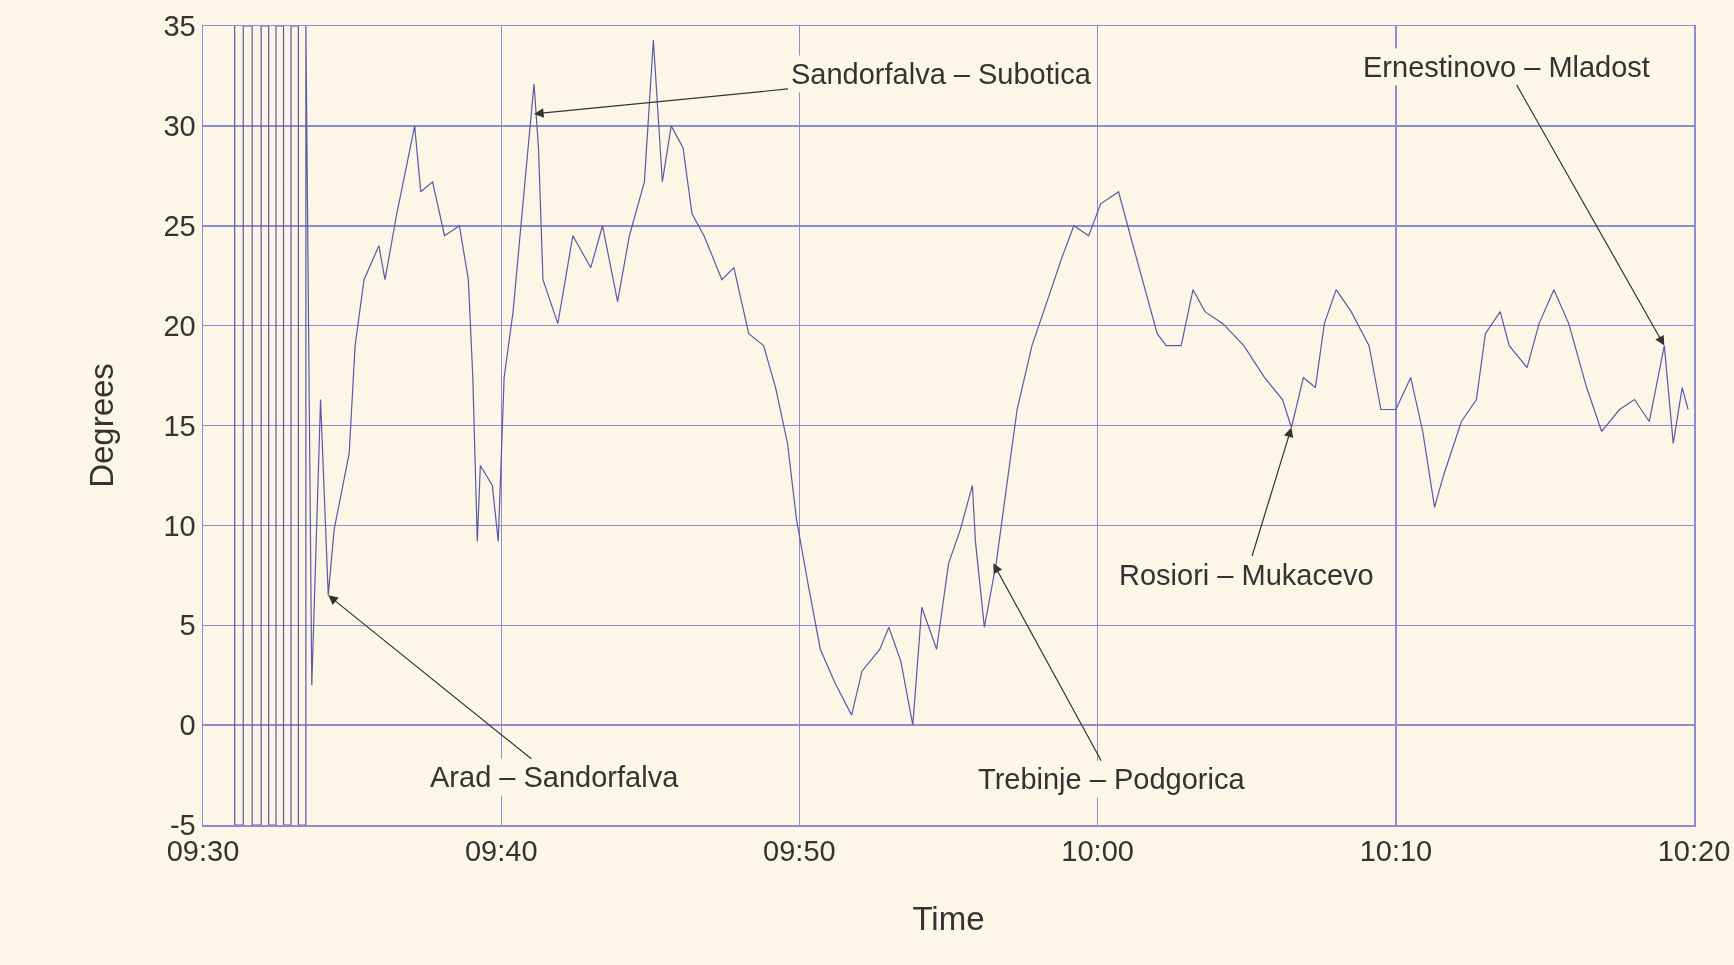 Image resolution: width=1734 pixels, height=965 pixels. Describe the element at coordinates (179, 225) in the screenshot. I see `y-tick-label: 25` at that location.